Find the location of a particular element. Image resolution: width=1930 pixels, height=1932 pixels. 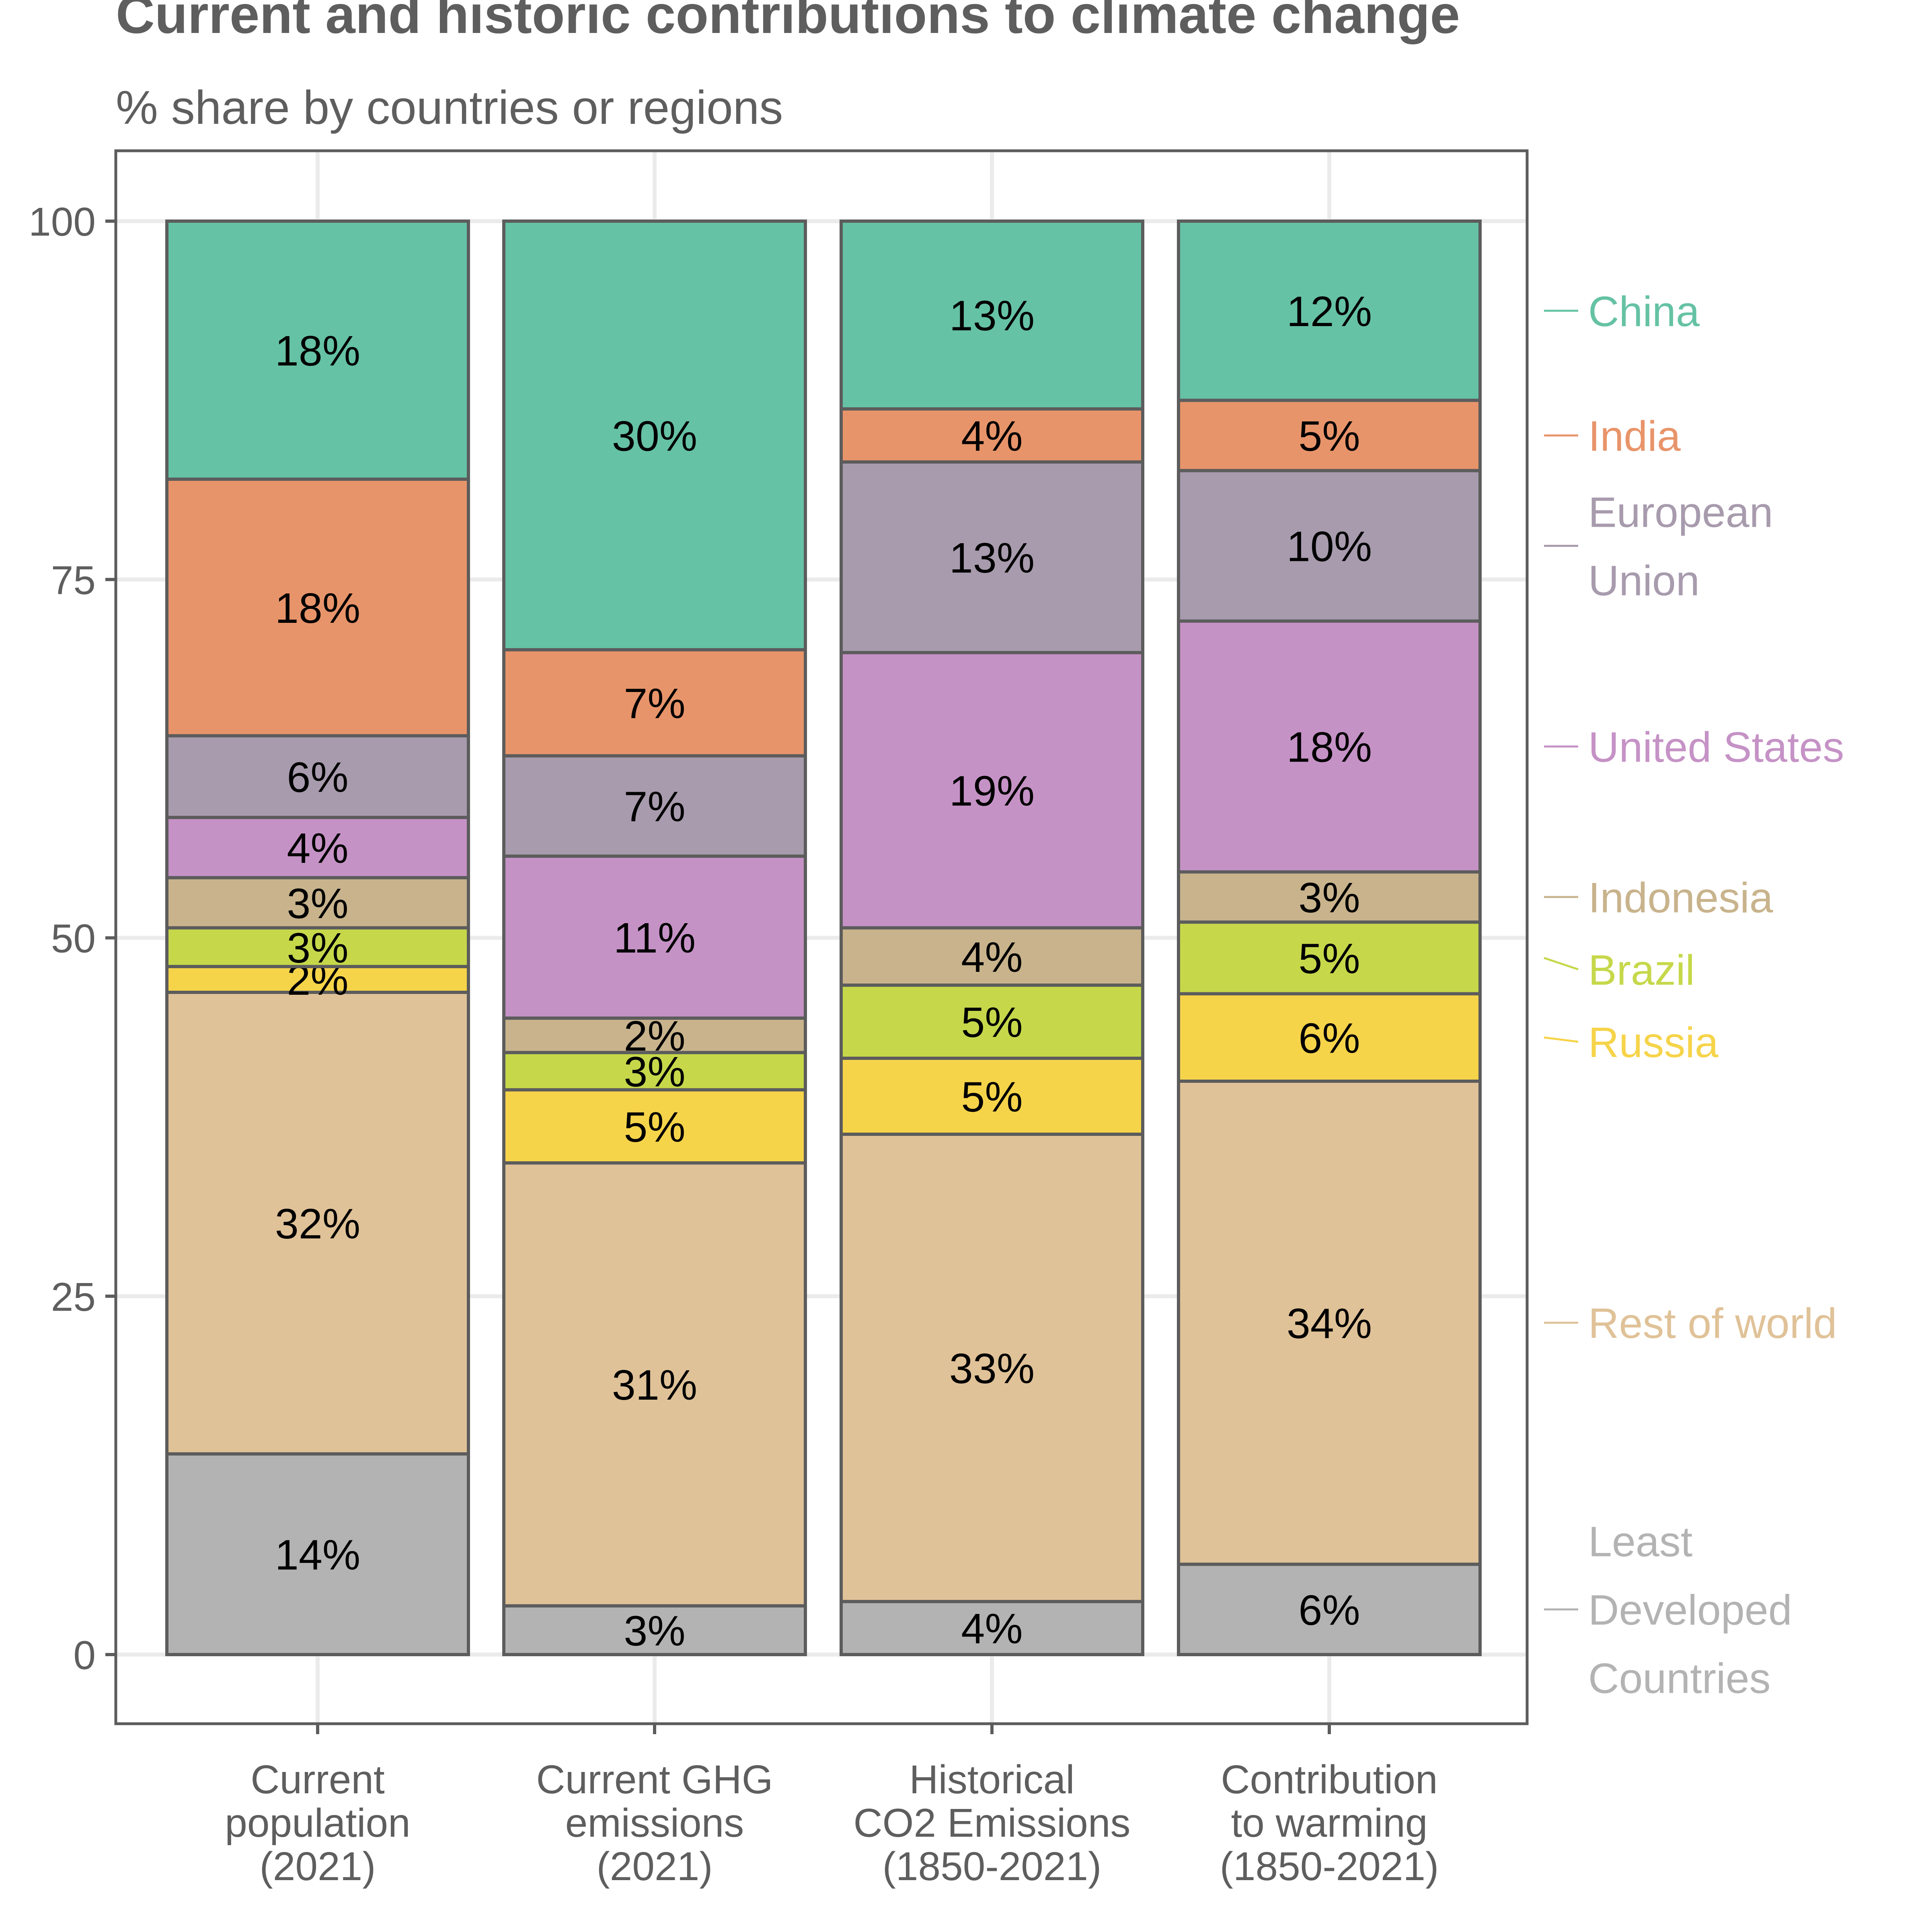

x-tick-label-line: population is located at coordinates (318, 1823).